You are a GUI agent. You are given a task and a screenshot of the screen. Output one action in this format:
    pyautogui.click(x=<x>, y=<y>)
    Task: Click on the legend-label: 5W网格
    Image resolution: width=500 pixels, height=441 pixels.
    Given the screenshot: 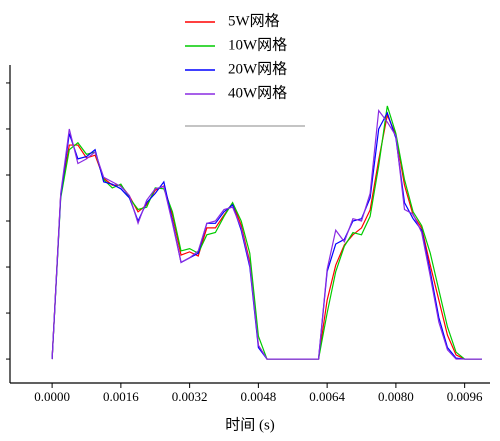 What is the action you would take?
    pyautogui.click(x=254, y=20)
    